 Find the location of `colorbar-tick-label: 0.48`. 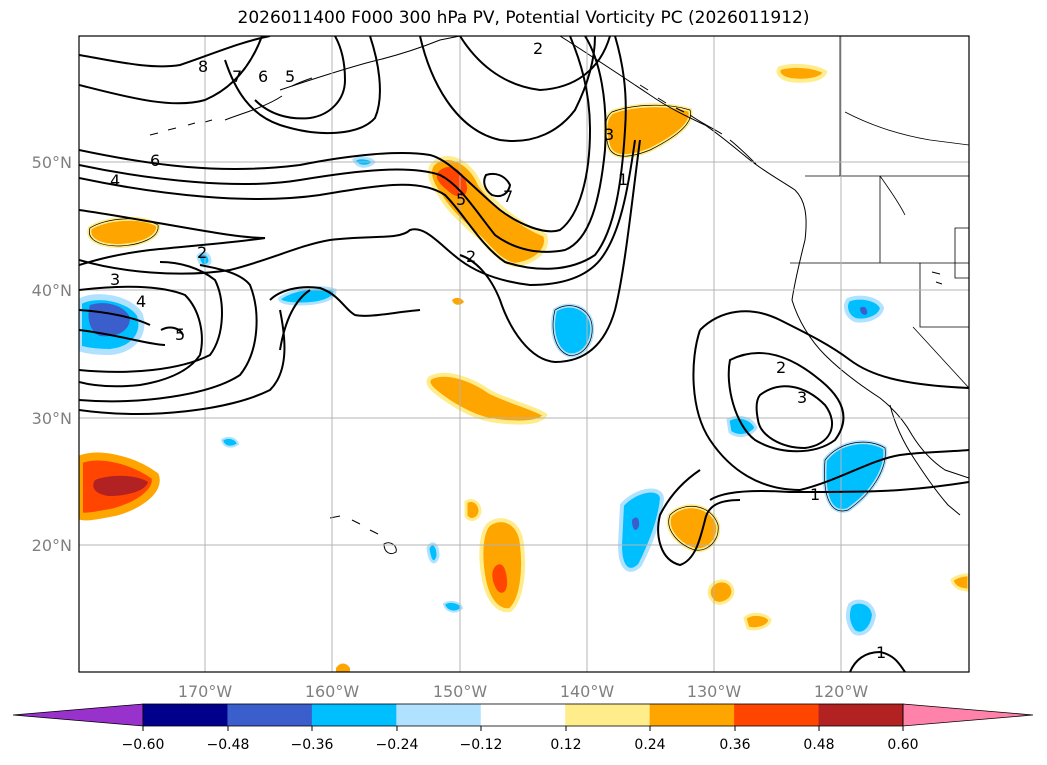

colorbar-tick-label: 0.48 is located at coordinates (818, 745).